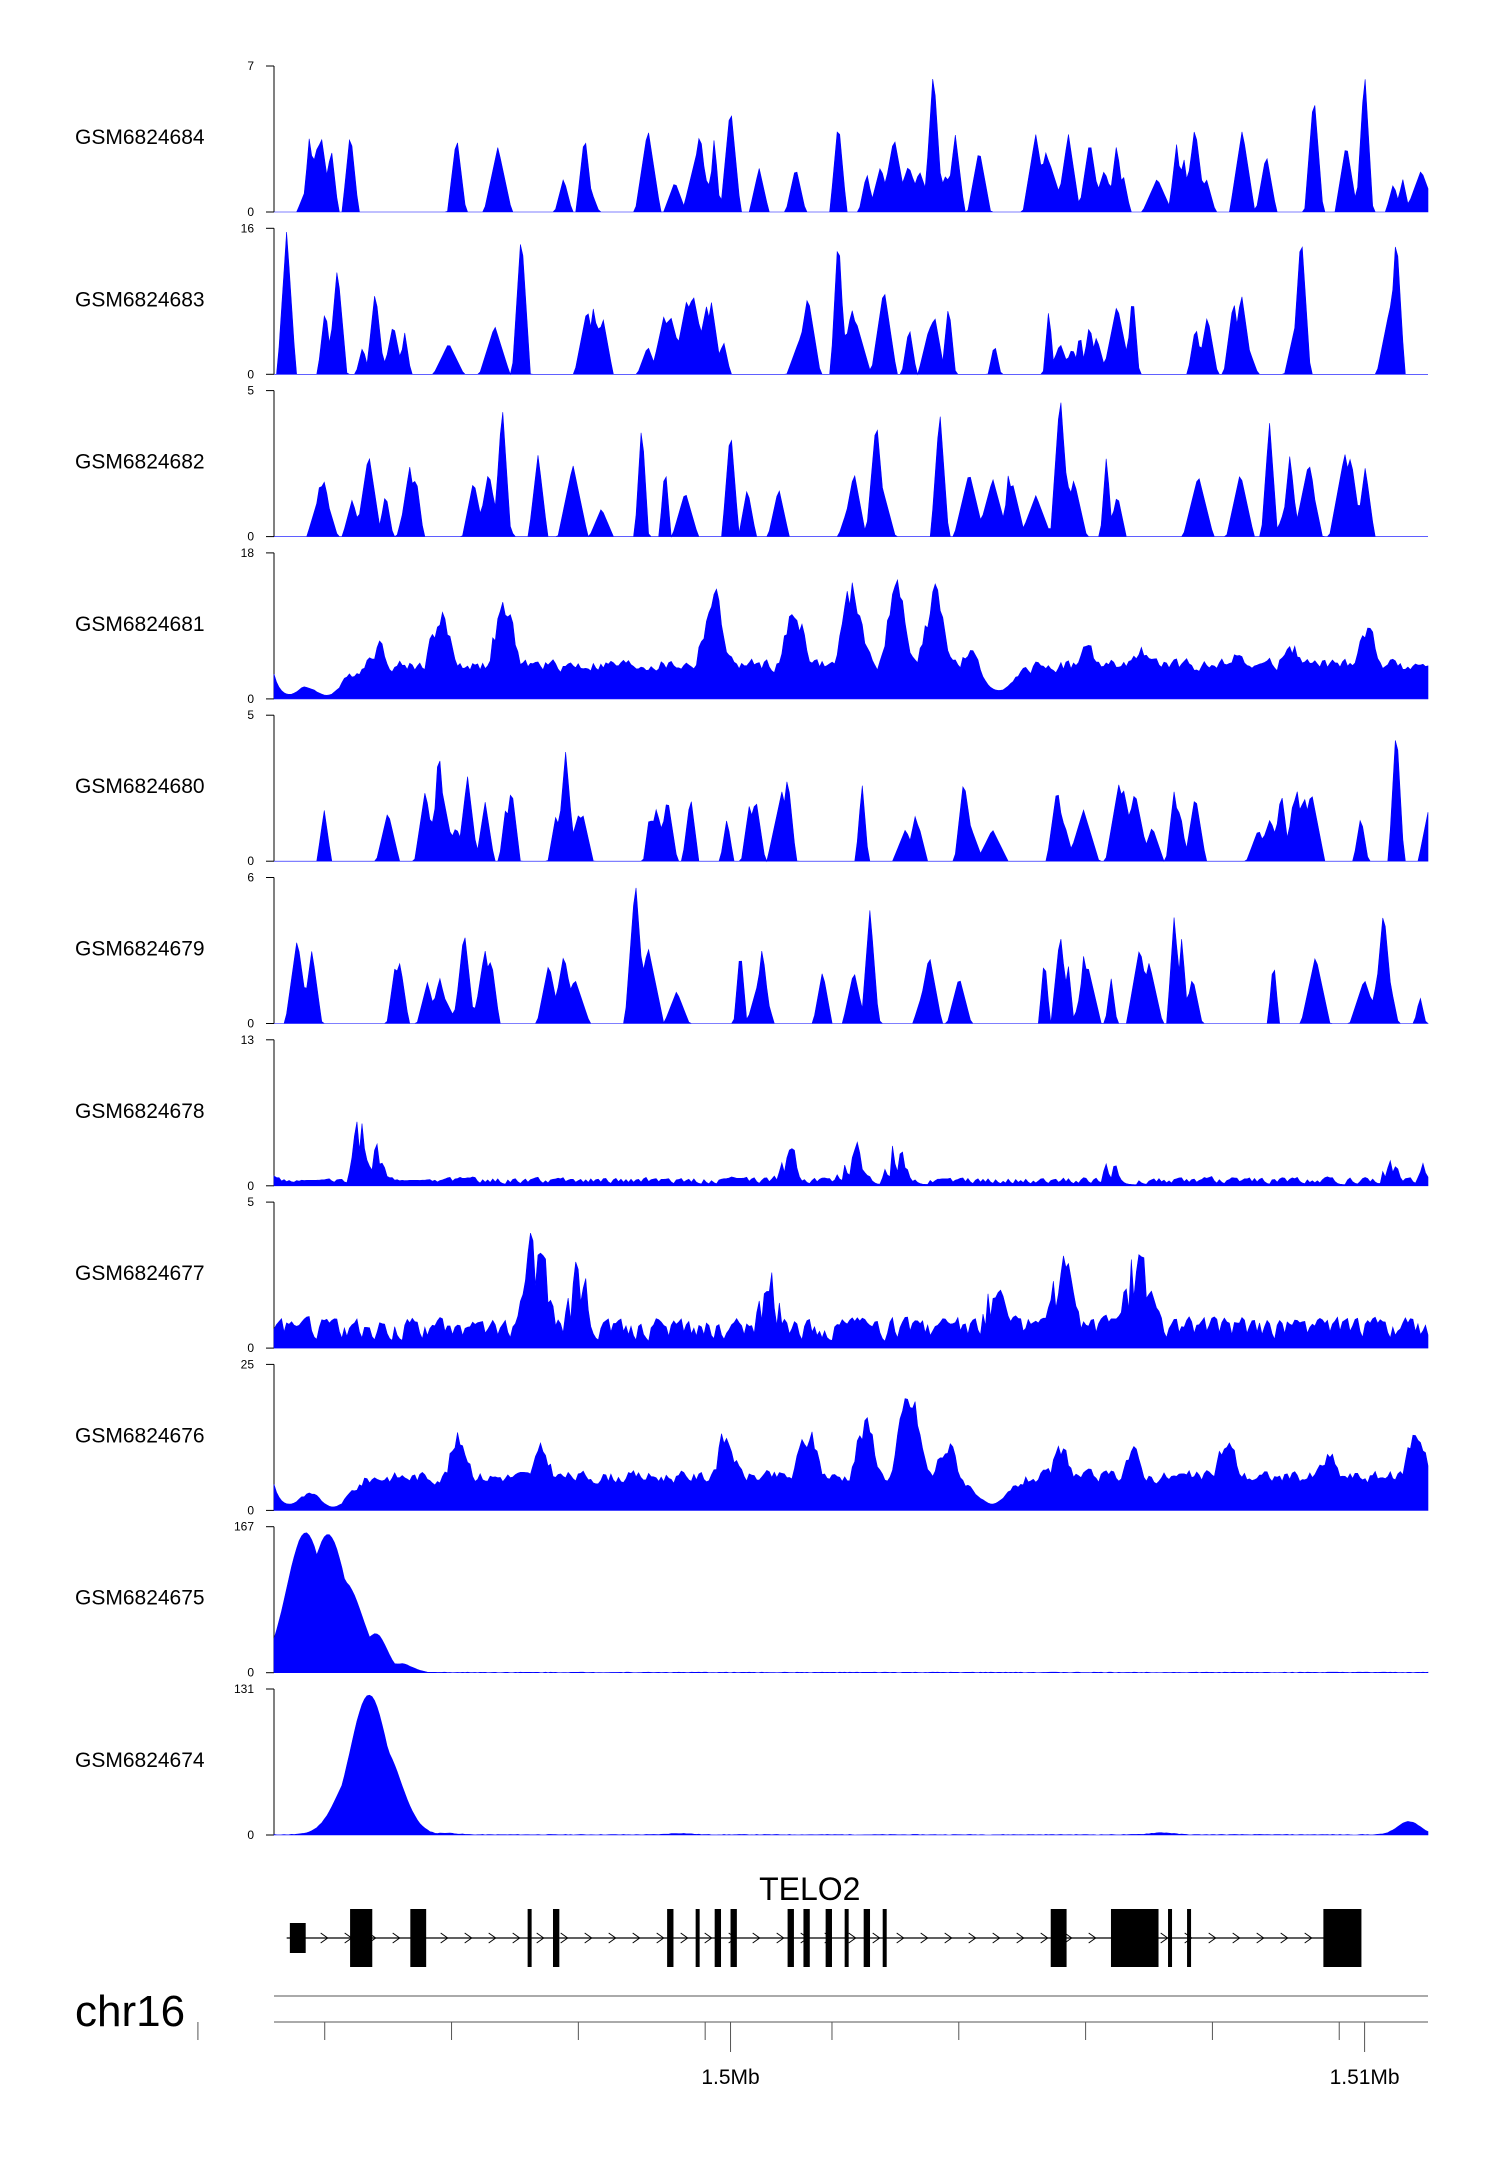  I want to click on track-label: GSM6824684, so click(140, 137).